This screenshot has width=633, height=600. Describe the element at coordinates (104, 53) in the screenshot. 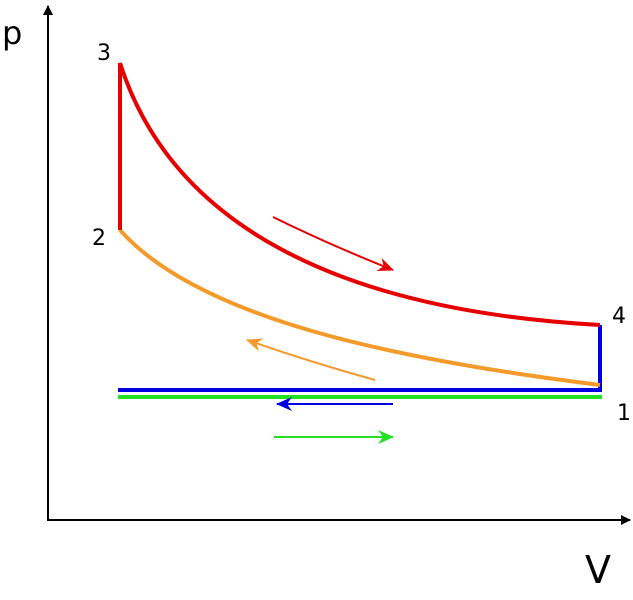

I see `point-label: 3` at that location.